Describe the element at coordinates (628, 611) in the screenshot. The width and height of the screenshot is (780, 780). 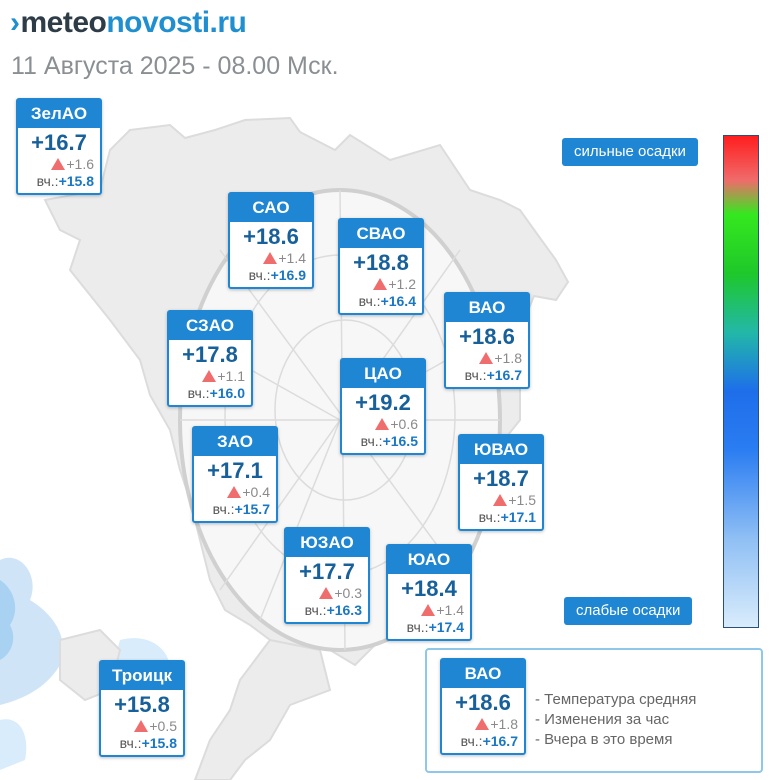
I see `scale-label-light: слабые осадки` at that location.